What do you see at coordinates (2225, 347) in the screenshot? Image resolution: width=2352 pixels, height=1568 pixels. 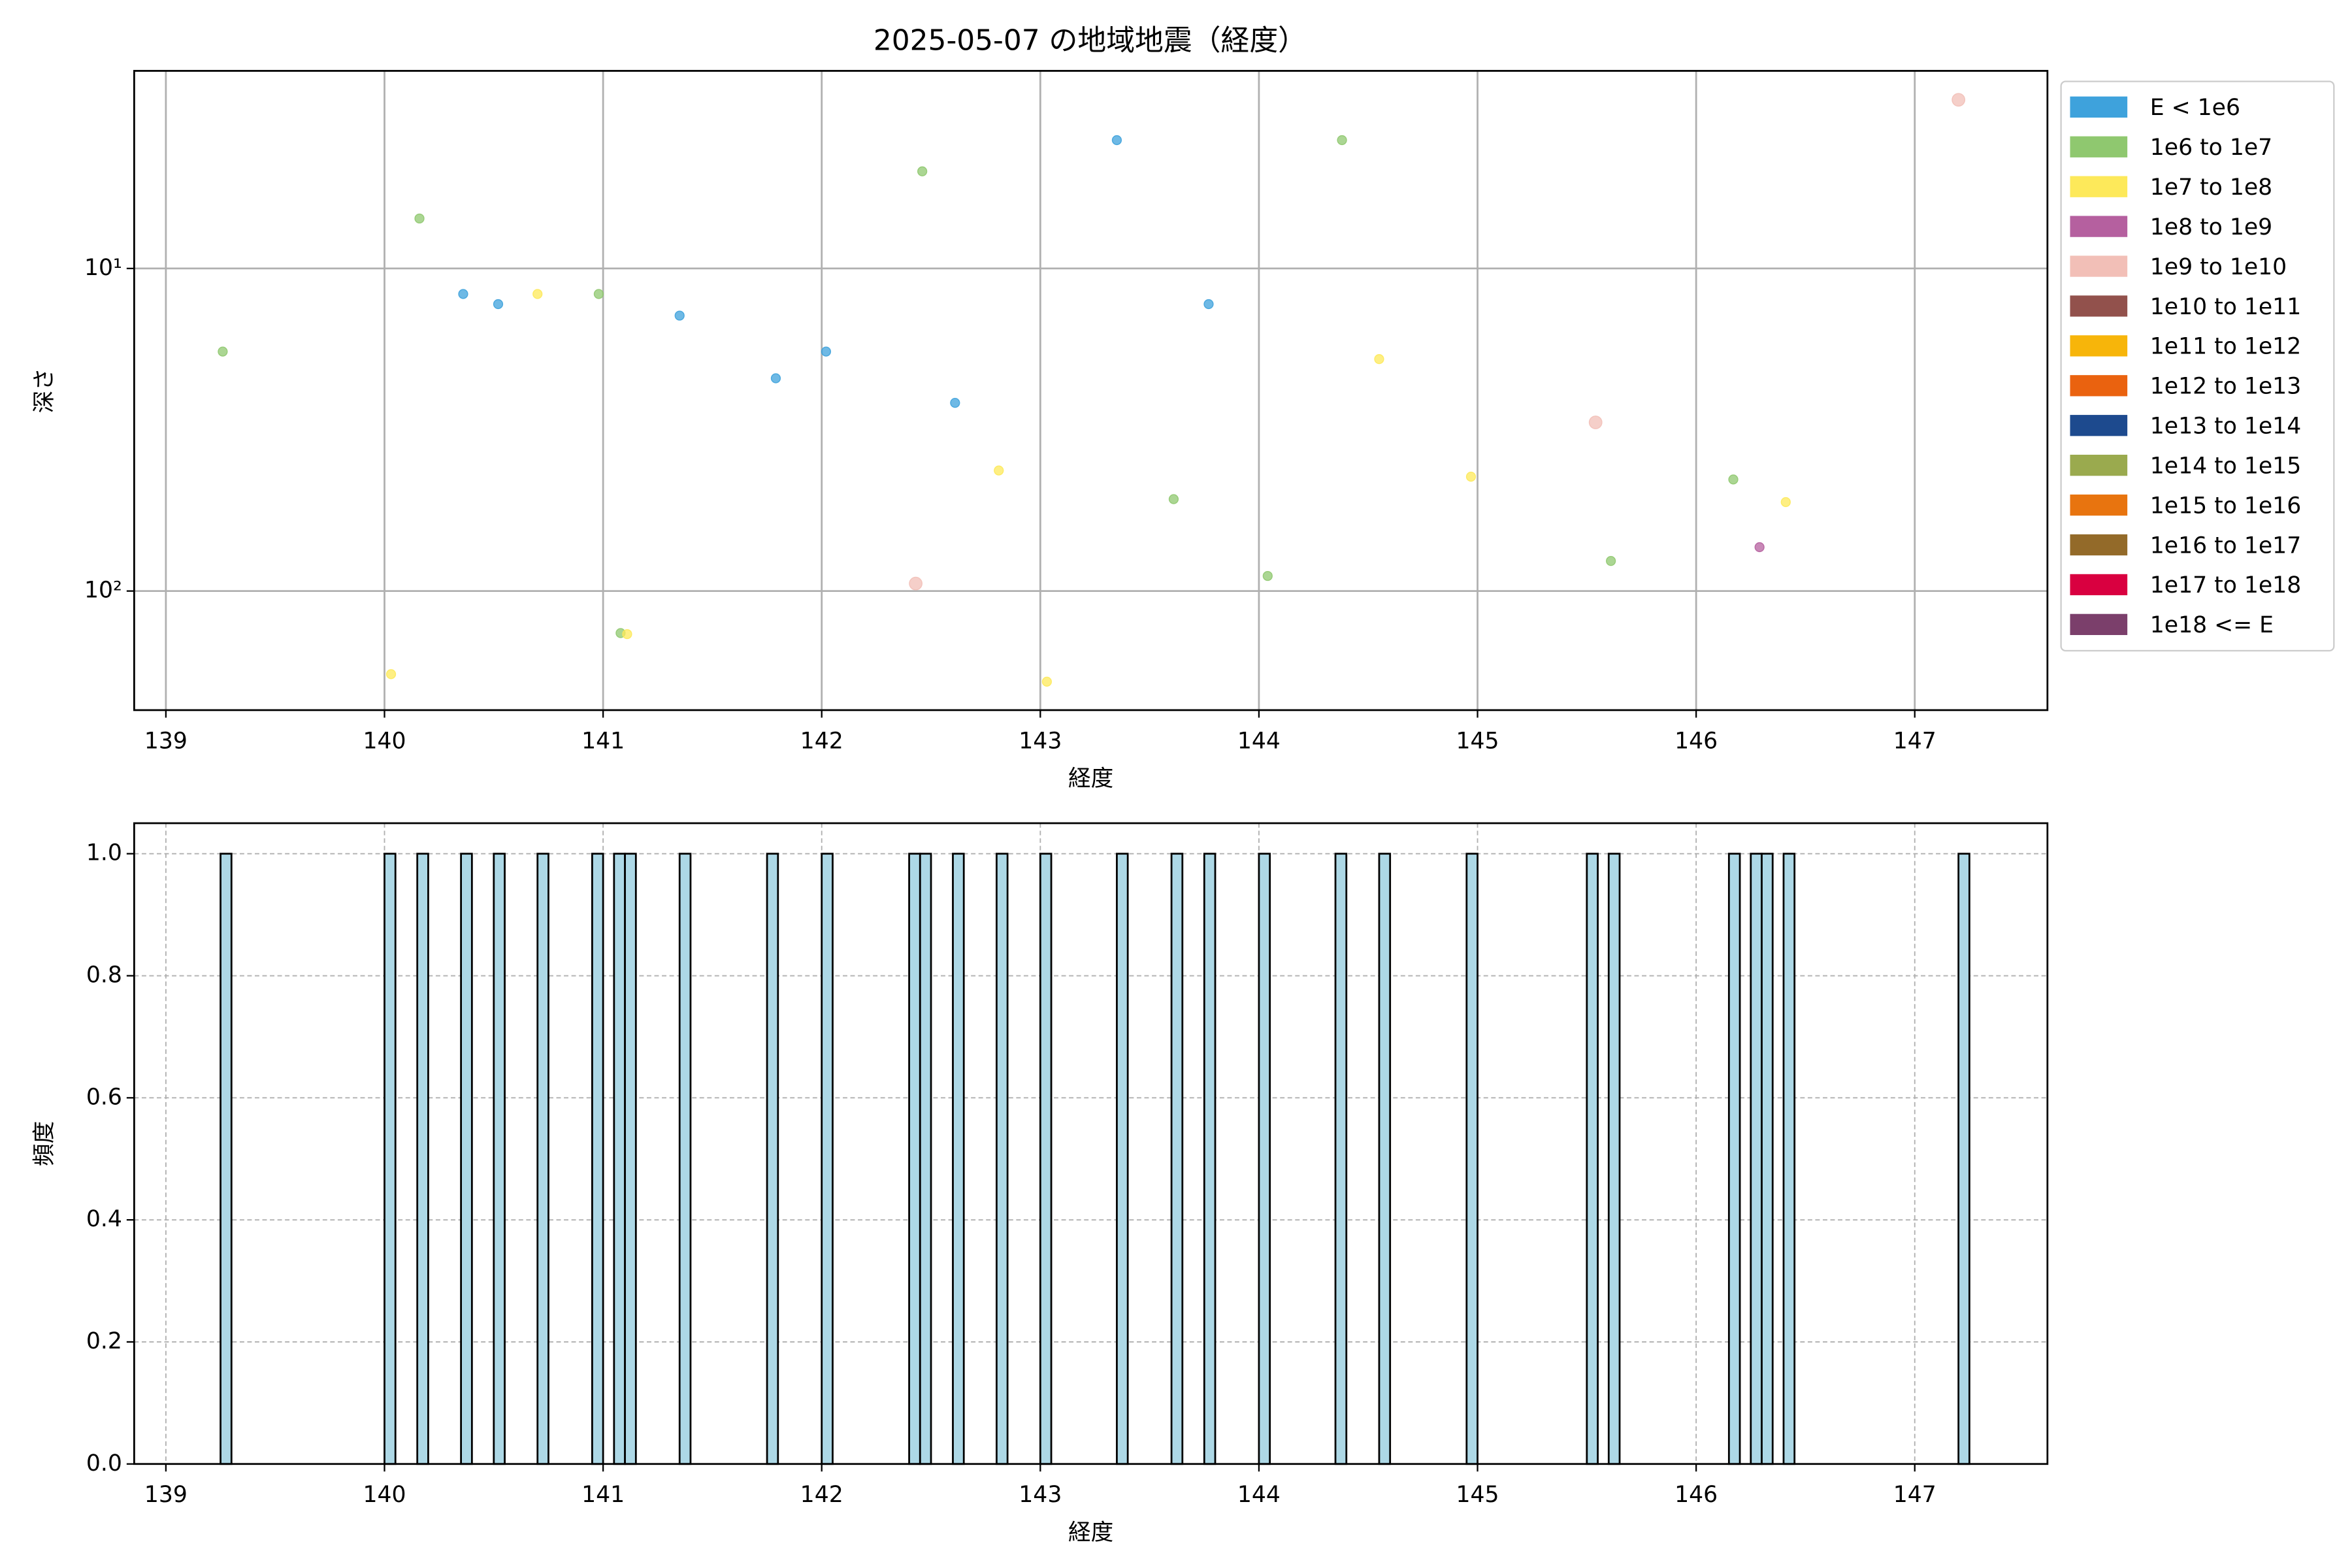 I see `legend-label: 1e11 to 1e12` at bounding box center [2225, 347].